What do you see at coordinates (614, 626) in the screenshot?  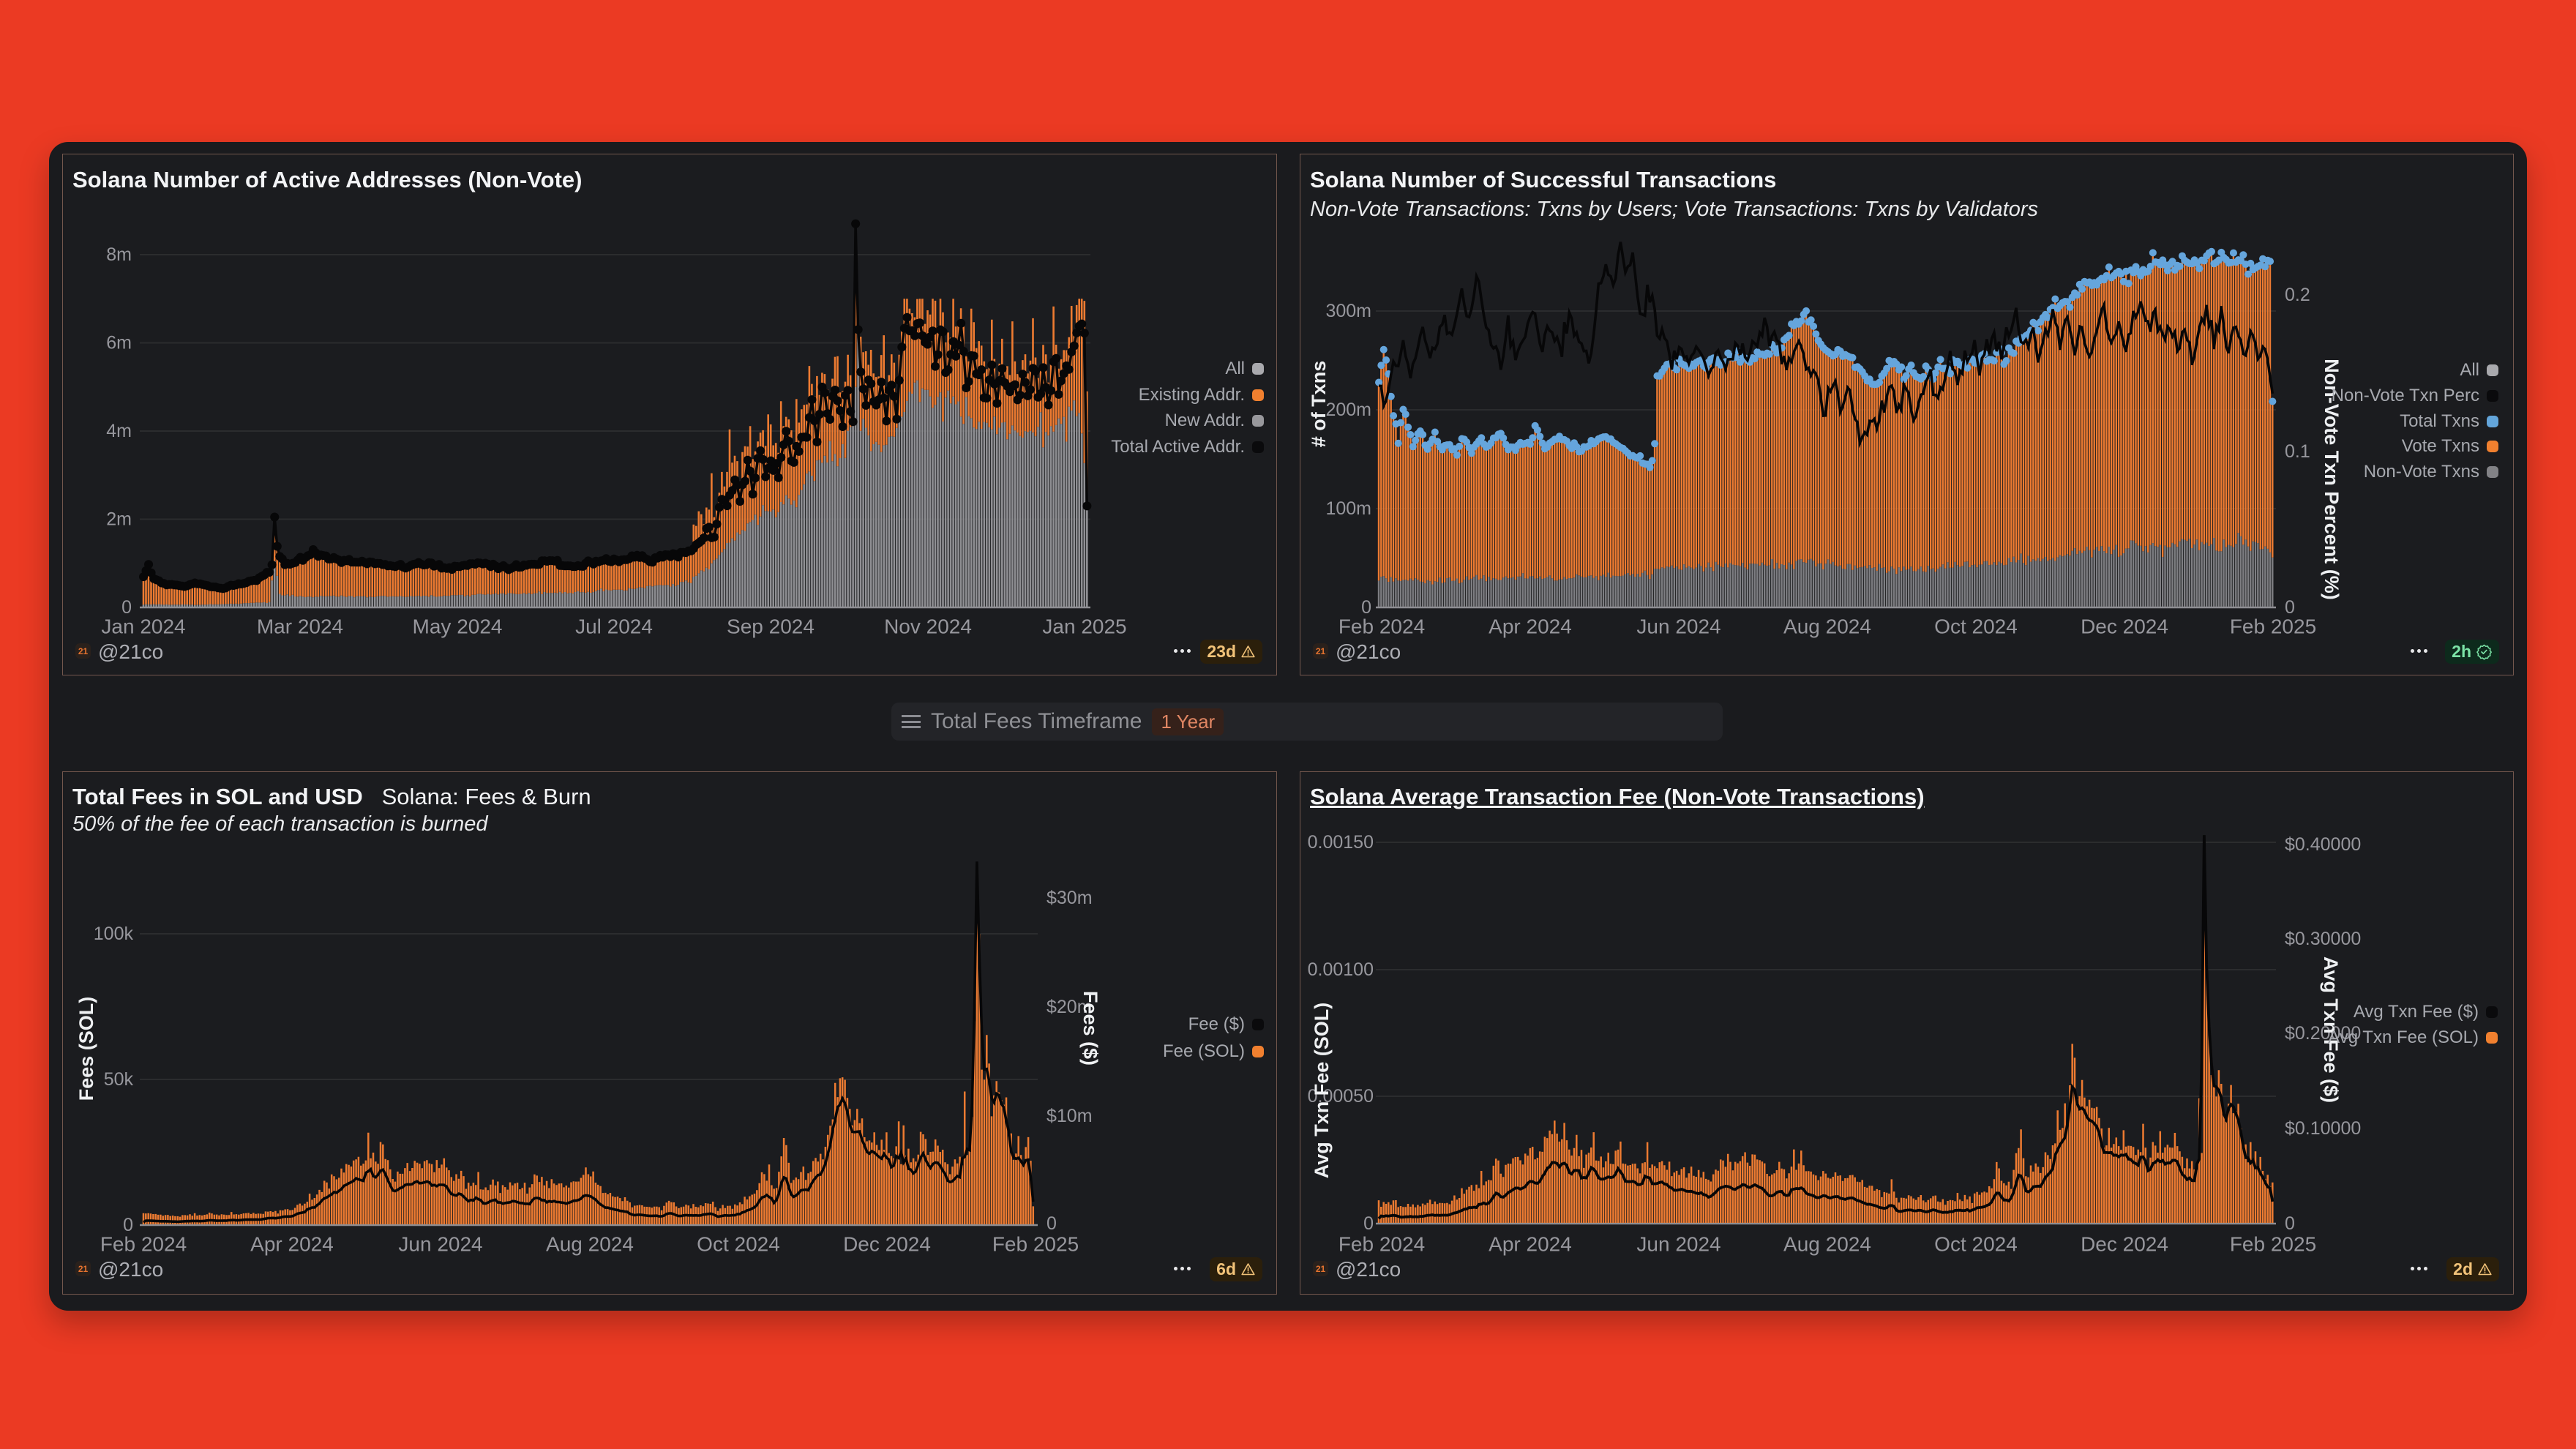 I see `svg-text: Jul 2024` at bounding box center [614, 626].